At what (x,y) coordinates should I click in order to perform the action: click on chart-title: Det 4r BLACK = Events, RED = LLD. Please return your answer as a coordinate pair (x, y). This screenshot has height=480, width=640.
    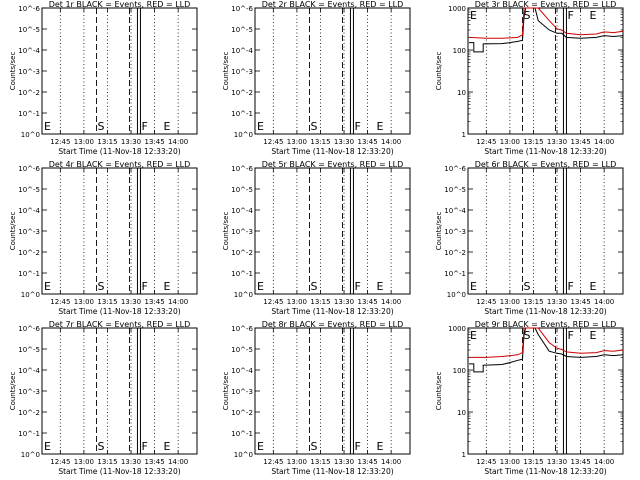
    Looking at the image, I should click on (120, 164).